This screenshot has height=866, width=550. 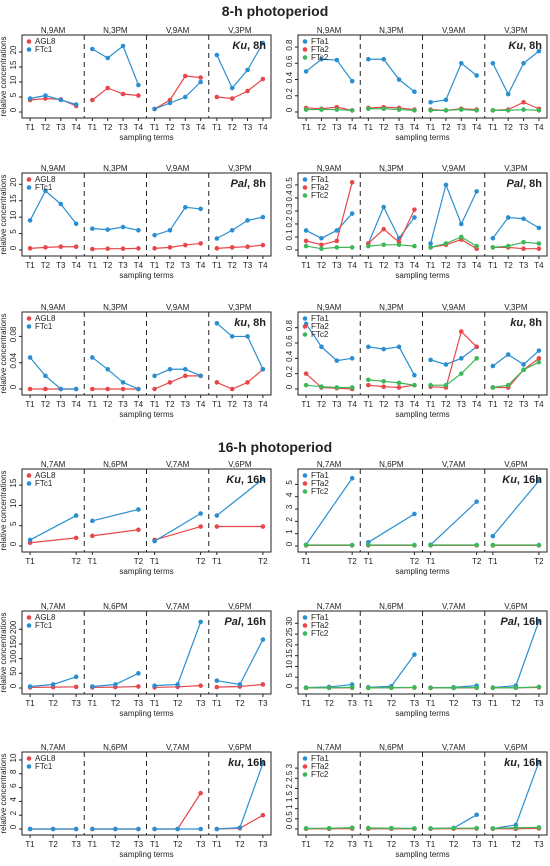 What do you see at coordinates (289, 663) in the screenshot?
I see `y-tick-label: 10` at bounding box center [289, 663].